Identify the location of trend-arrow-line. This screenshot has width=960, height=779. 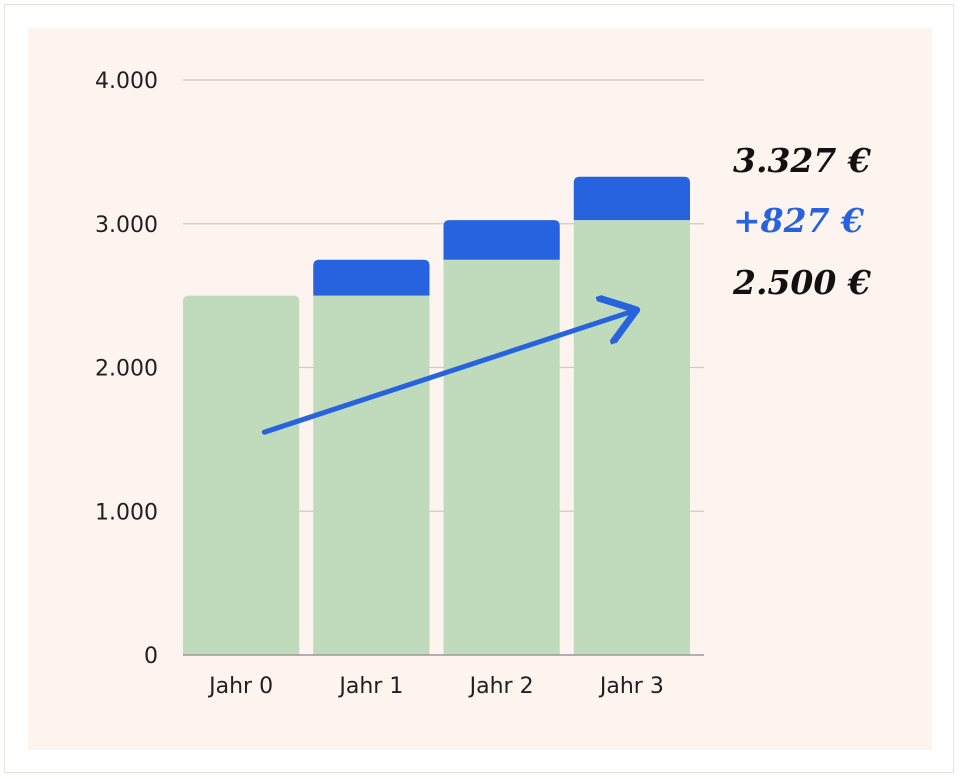
(446, 373).